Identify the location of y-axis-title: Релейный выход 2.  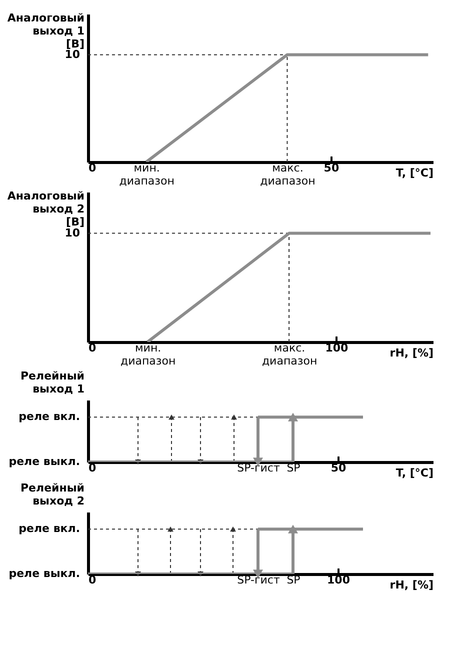
(52, 495).